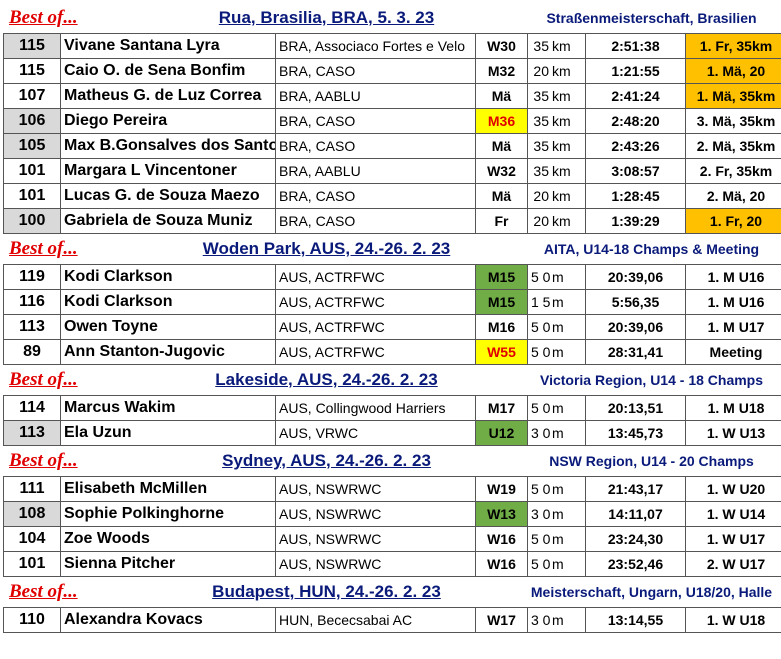  What do you see at coordinates (651, 18) in the screenshot?
I see `event-subtitle: Straßenmeisterschaft, Brasilien` at bounding box center [651, 18].